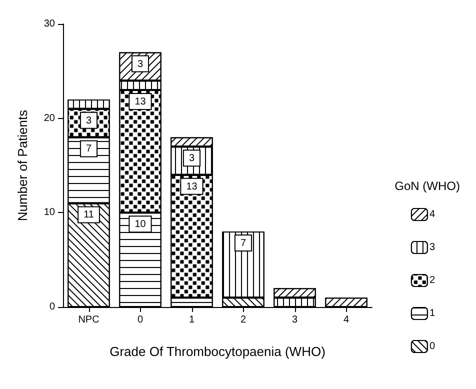 This screenshot has width=476, height=389. What do you see at coordinates (432, 346) in the screenshot?
I see `legend-label: 0` at bounding box center [432, 346].